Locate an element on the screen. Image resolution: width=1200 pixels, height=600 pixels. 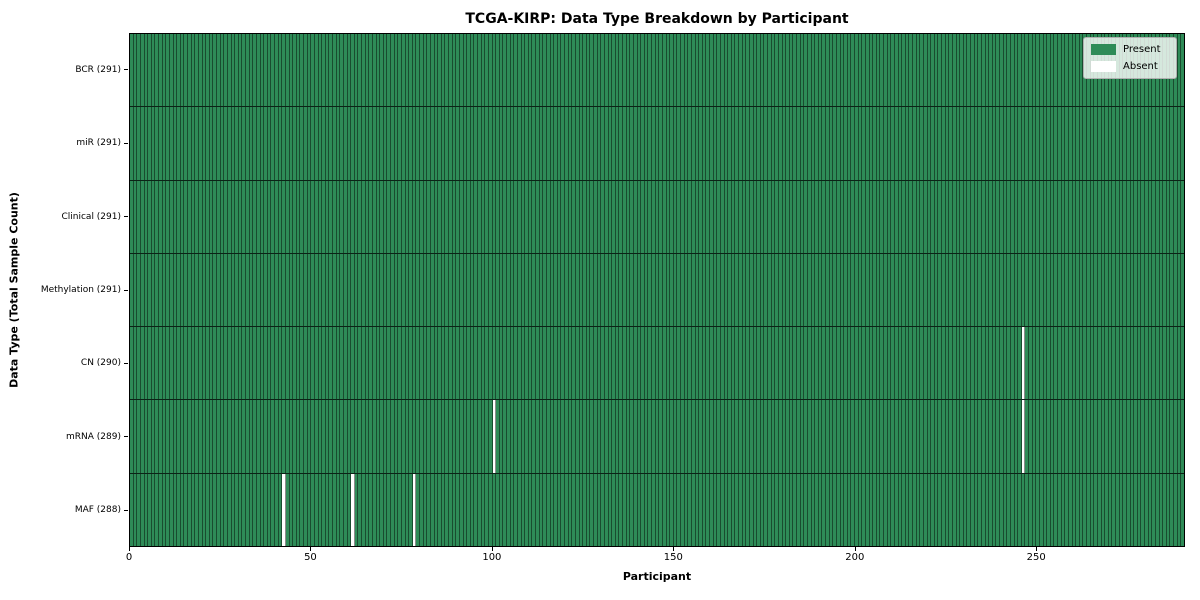
x-tick-label: 250 is located at coordinates (1036, 557).